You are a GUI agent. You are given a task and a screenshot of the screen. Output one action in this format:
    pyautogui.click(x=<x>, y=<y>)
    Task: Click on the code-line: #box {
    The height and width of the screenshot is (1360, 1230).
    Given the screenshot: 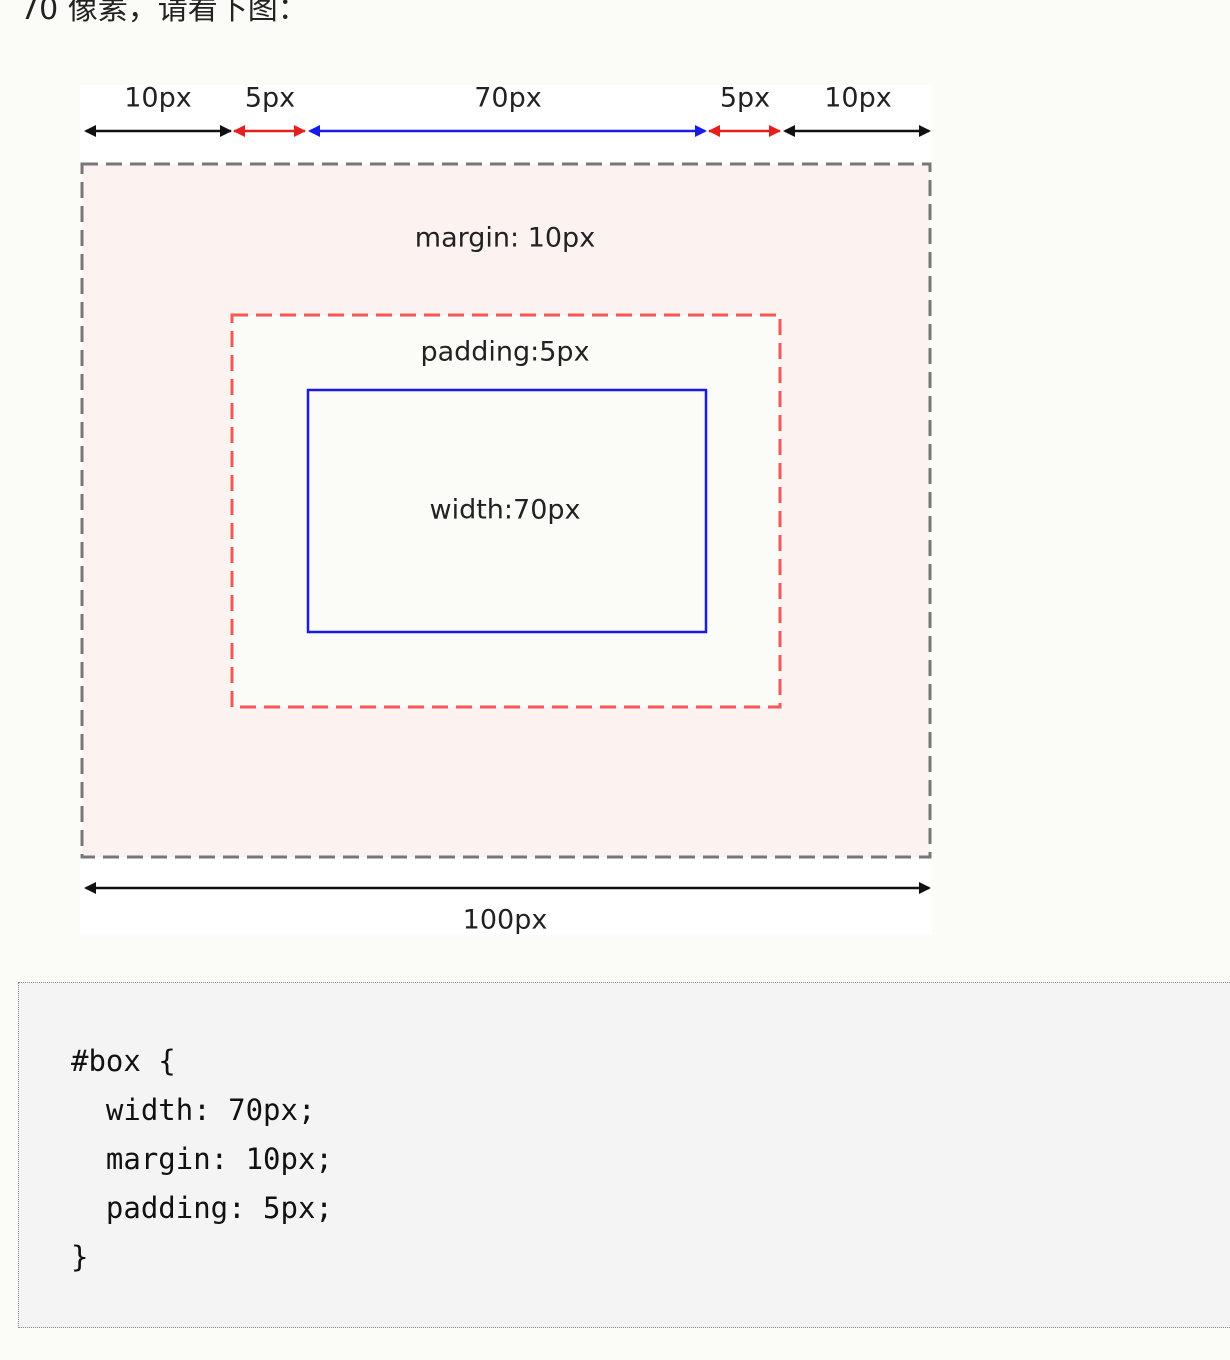 What is the action you would take?
    pyautogui.click(x=123, y=1061)
    